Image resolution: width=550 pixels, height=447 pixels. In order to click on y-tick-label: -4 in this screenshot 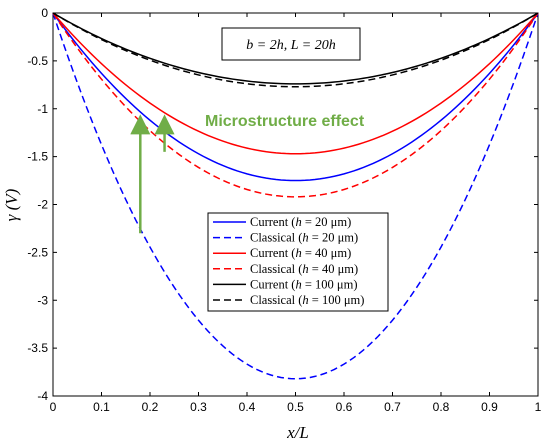, I will do `click(42, 396)`.